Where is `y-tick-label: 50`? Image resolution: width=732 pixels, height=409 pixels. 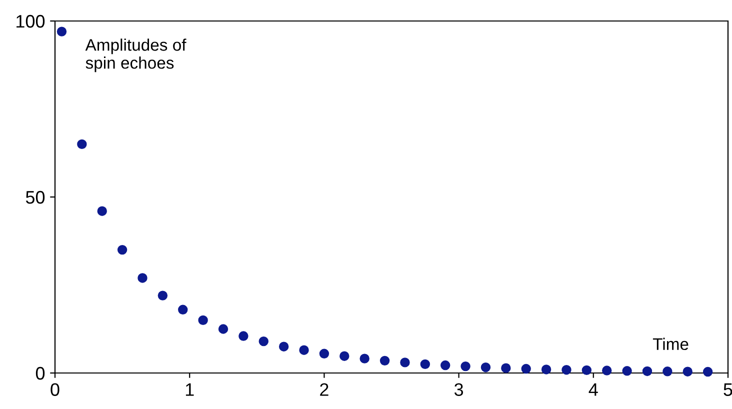 y-tick-label: 50 is located at coordinates (35, 197).